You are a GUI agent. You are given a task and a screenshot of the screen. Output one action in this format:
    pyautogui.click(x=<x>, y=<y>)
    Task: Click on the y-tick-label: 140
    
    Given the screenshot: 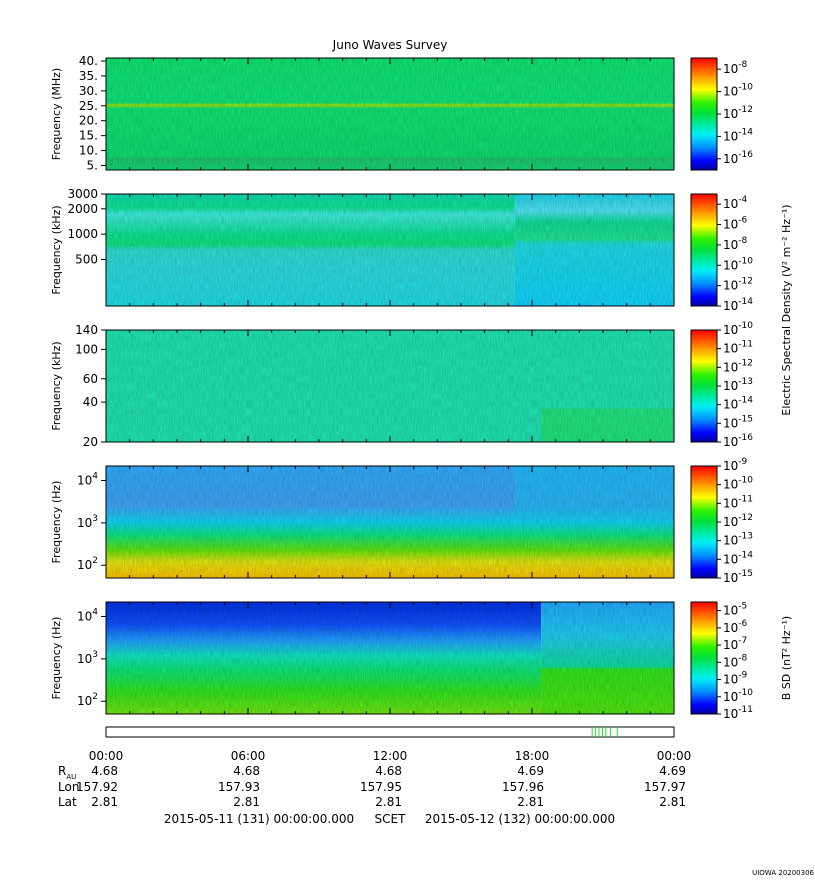 What is the action you would take?
    pyautogui.click(x=86, y=330)
    